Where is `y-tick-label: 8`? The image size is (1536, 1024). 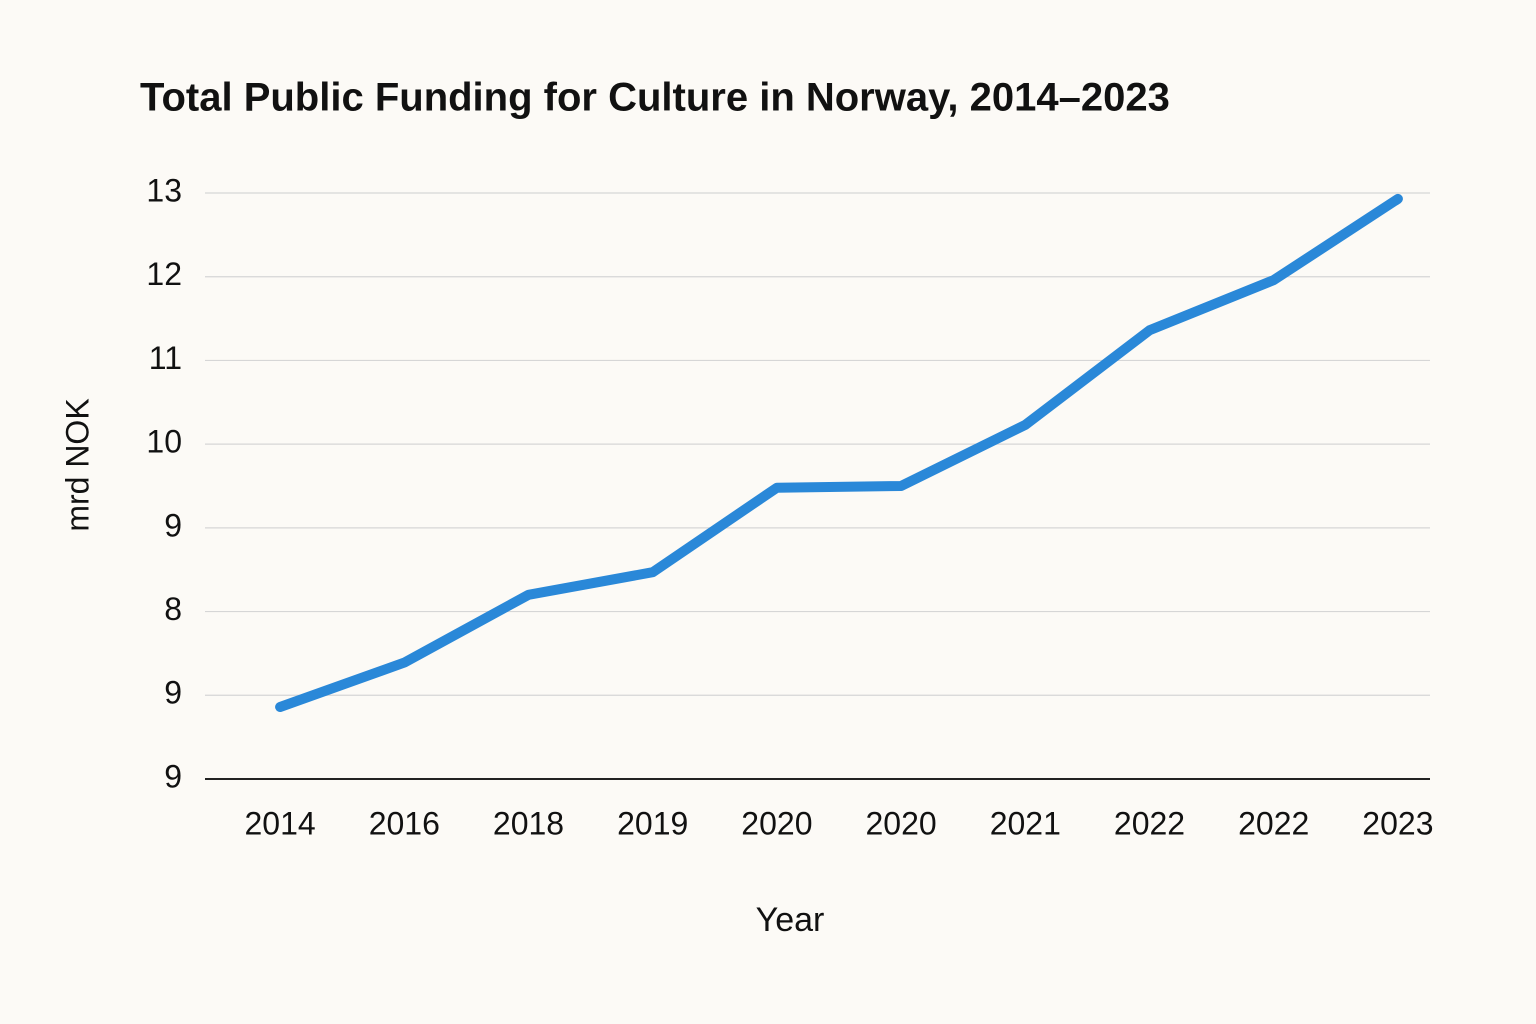 y-tick-label: 8 is located at coordinates (173, 609).